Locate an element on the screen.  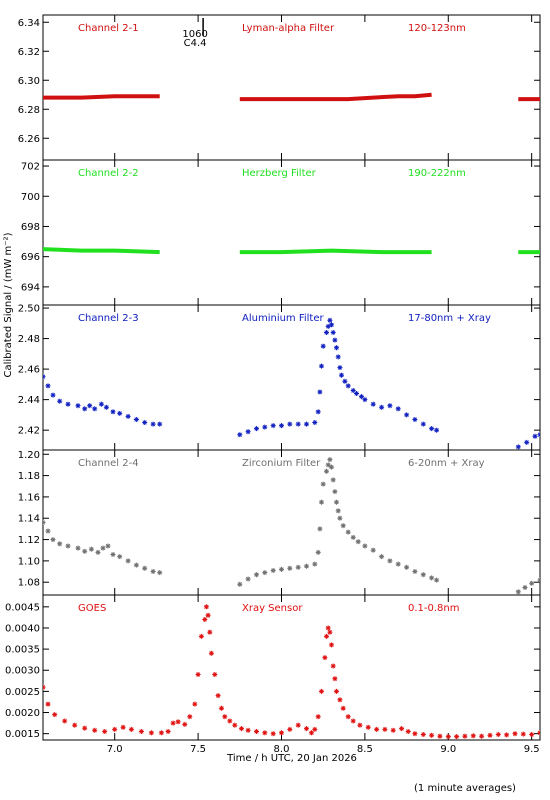
y-tick-label: 0.0020 is located at coordinates (22, 713).